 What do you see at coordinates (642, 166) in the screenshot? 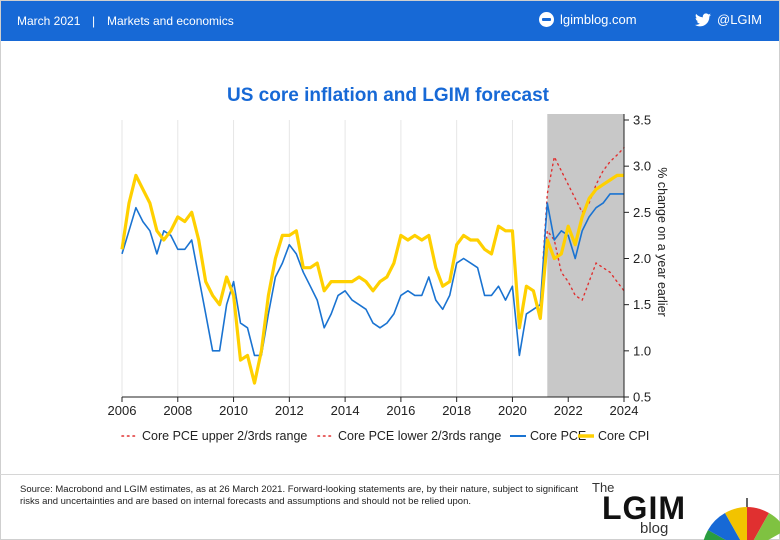
I see `y-tick-label: 3.0` at bounding box center [642, 166].